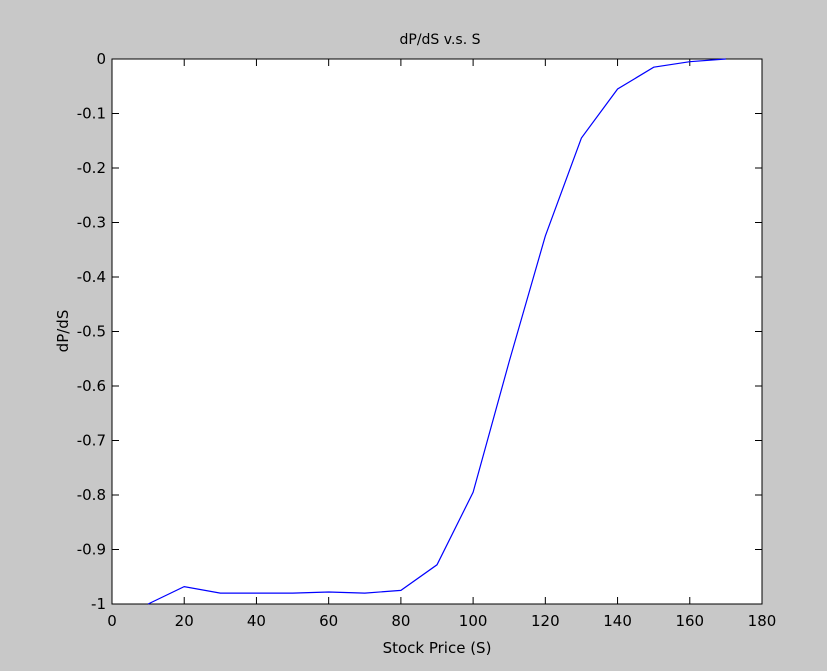 Image resolution: width=827 pixels, height=671 pixels. Describe the element at coordinates (256, 621) in the screenshot. I see `x-tick-label: 40` at that location.